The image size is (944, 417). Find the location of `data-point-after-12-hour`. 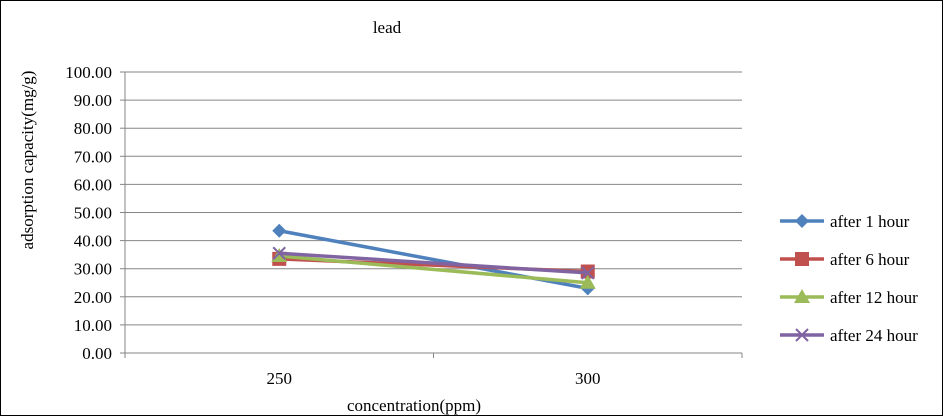

data-point-after-12-hour is located at coordinates (587, 281).